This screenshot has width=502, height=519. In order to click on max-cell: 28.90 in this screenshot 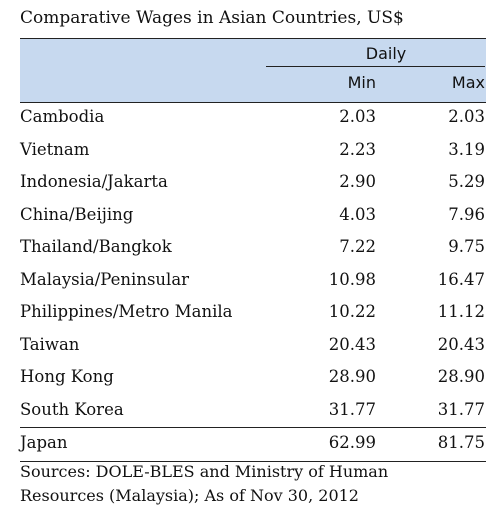, I will do `click(461, 376)`.